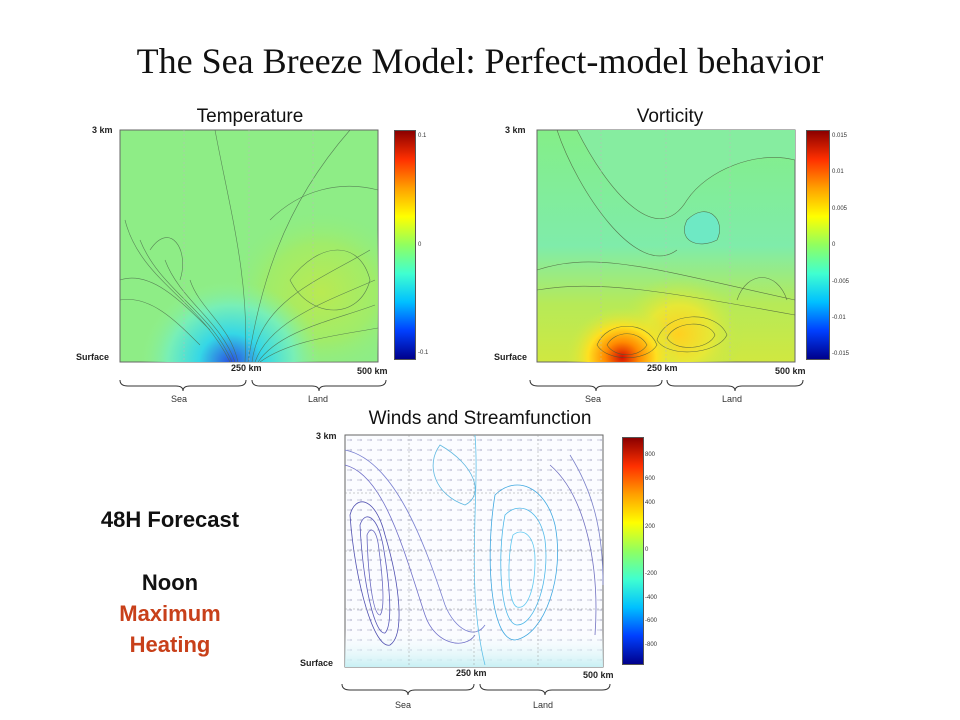 The height and width of the screenshot is (720, 960). Describe the element at coordinates (474, 551) in the screenshot. I see `winds-streamfunction-plot` at that location.